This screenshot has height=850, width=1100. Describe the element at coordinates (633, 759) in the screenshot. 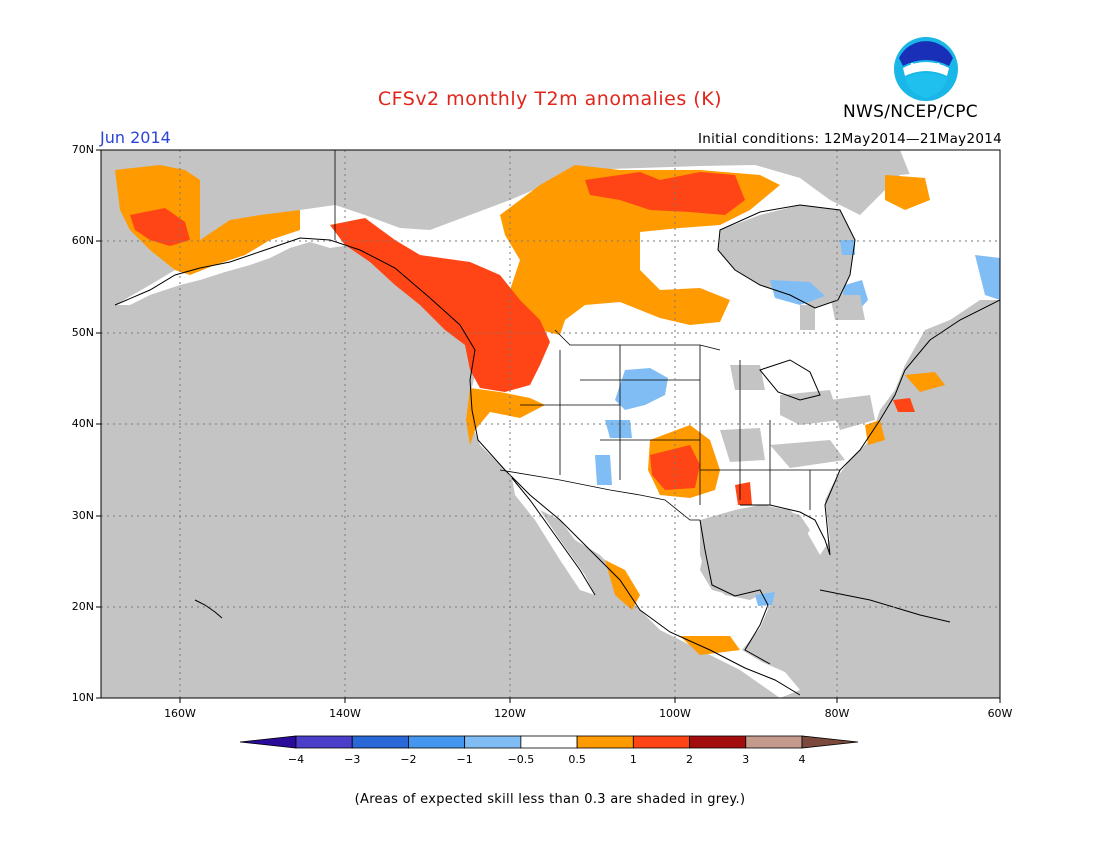

I see `colorbar-tick-label: 1` at that location.